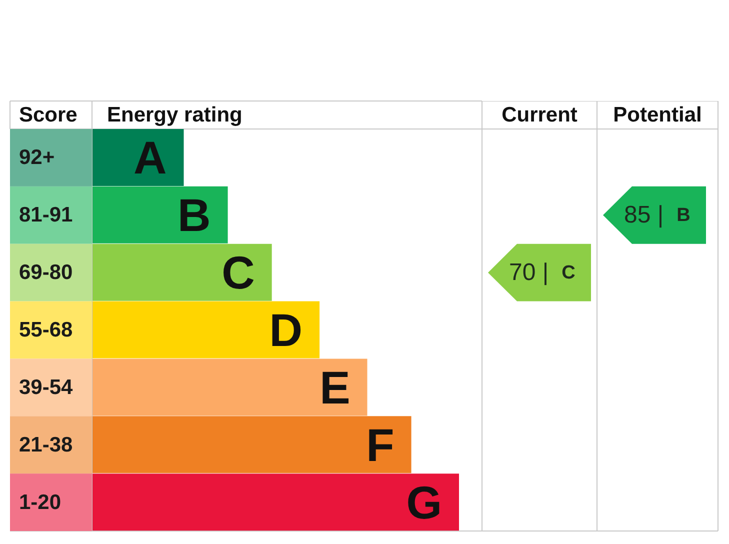 This screenshot has height=544, width=729. What do you see at coordinates (194, 215) in the screenshot?
I see `annotation: B` at bounding box center [194, 215].